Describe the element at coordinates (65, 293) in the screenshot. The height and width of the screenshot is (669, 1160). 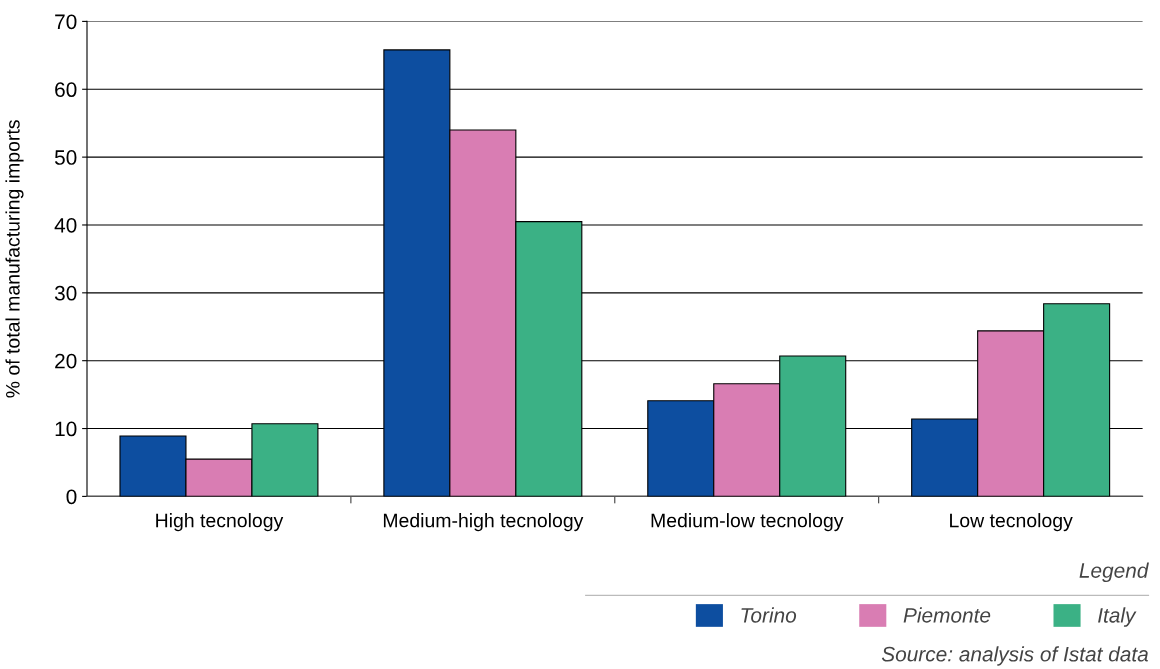
I see `y-tick-label: 30` at that location.